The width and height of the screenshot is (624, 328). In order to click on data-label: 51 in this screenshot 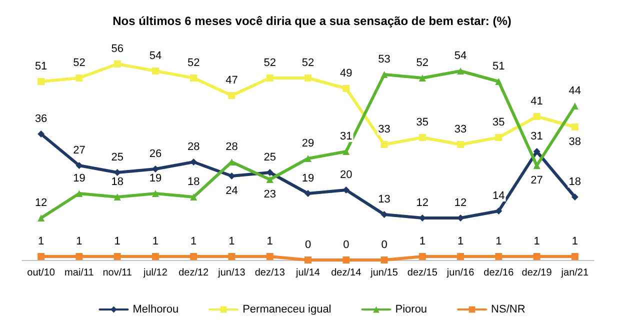, I will do `click(498, 66)`.